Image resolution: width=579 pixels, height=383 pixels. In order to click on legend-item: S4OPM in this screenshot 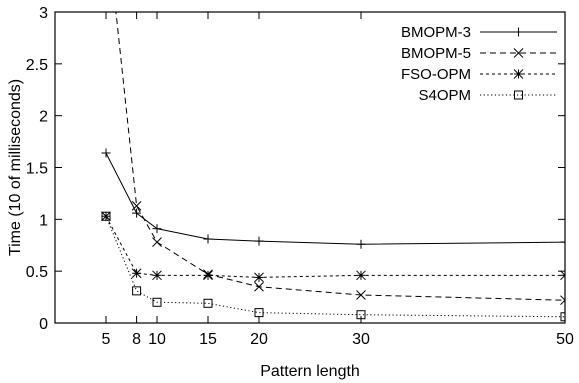, I will do `click(487, 95)`.